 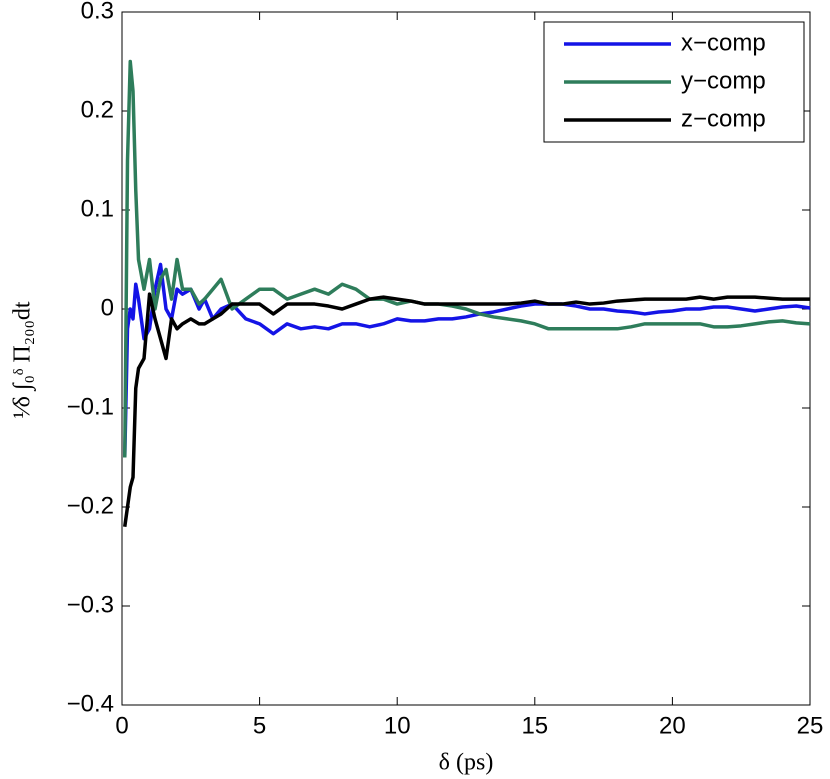 I want to click on x-tick-label: 0, so click(x=121, y=725).